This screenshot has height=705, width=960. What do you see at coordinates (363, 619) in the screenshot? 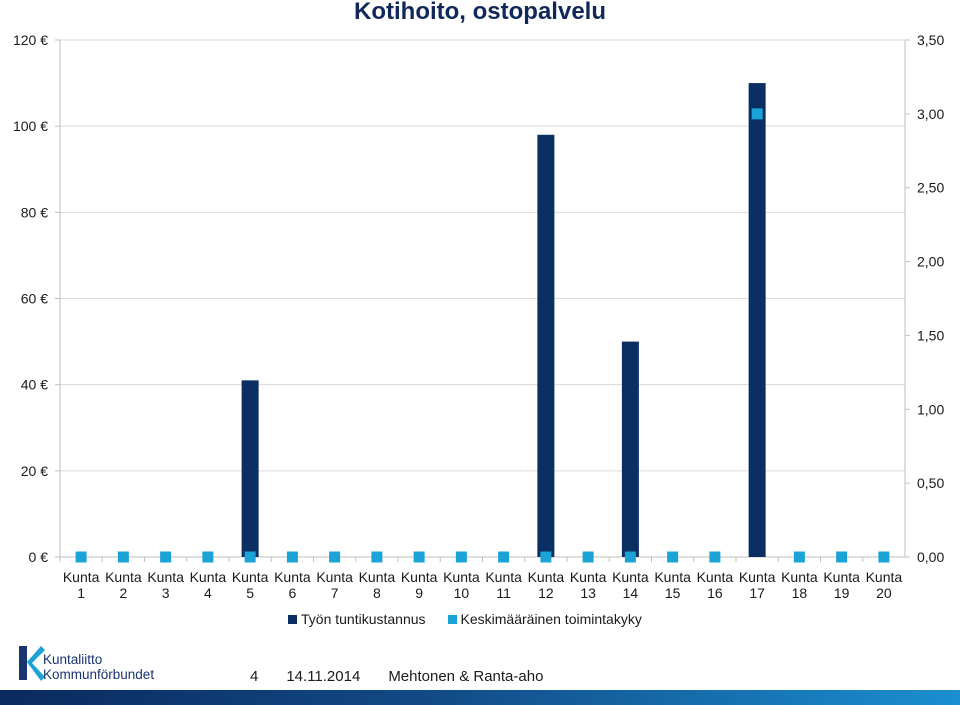
I see `legend-label-bar: Työn tuntikustannus` at bounding box center [363, 619].